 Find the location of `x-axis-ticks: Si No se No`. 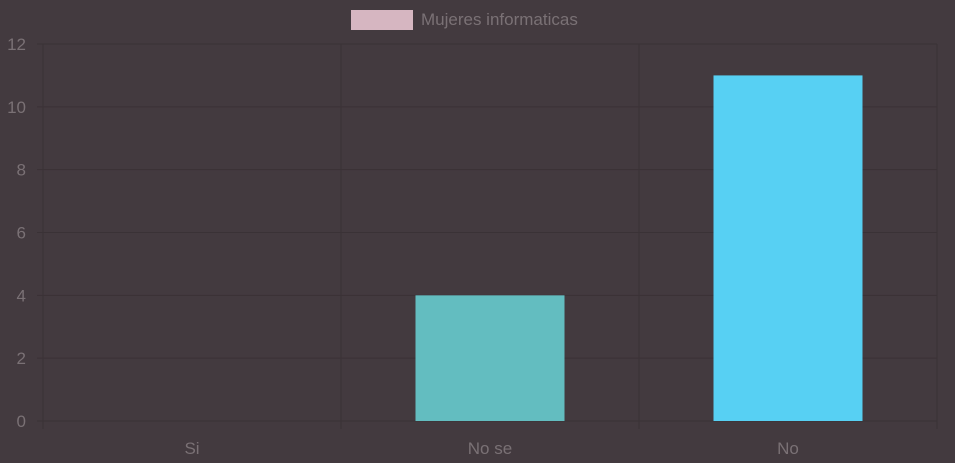

x-axis-ticks: Si No se No is located at coordinates (491, 448).